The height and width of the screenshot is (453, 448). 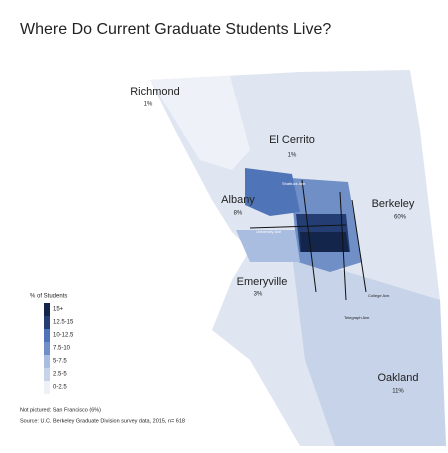 What do you see at coordinates (398, 378) in the screenshot?
I see `city-name: Oakland` at bounding box center [398, 378].